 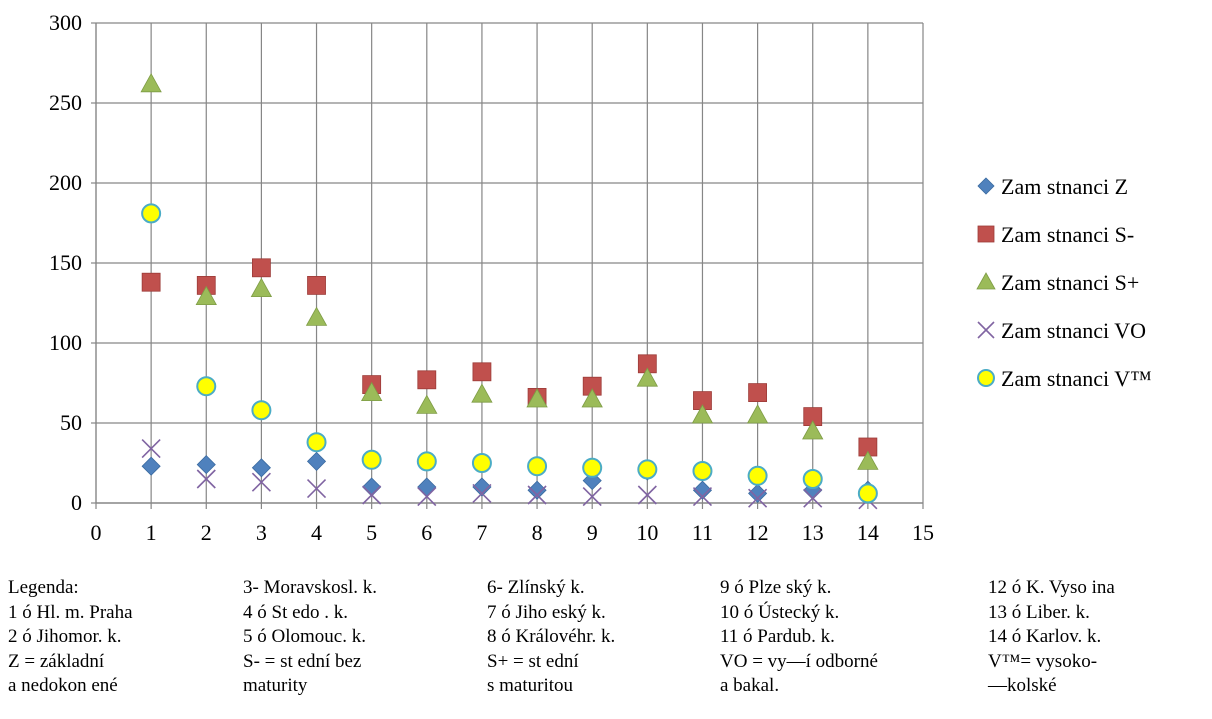 What do you see at coordinates (533, 661) in the screenshot?
I see `note-line: S+ = st ední` at bounding box center [533, 661].